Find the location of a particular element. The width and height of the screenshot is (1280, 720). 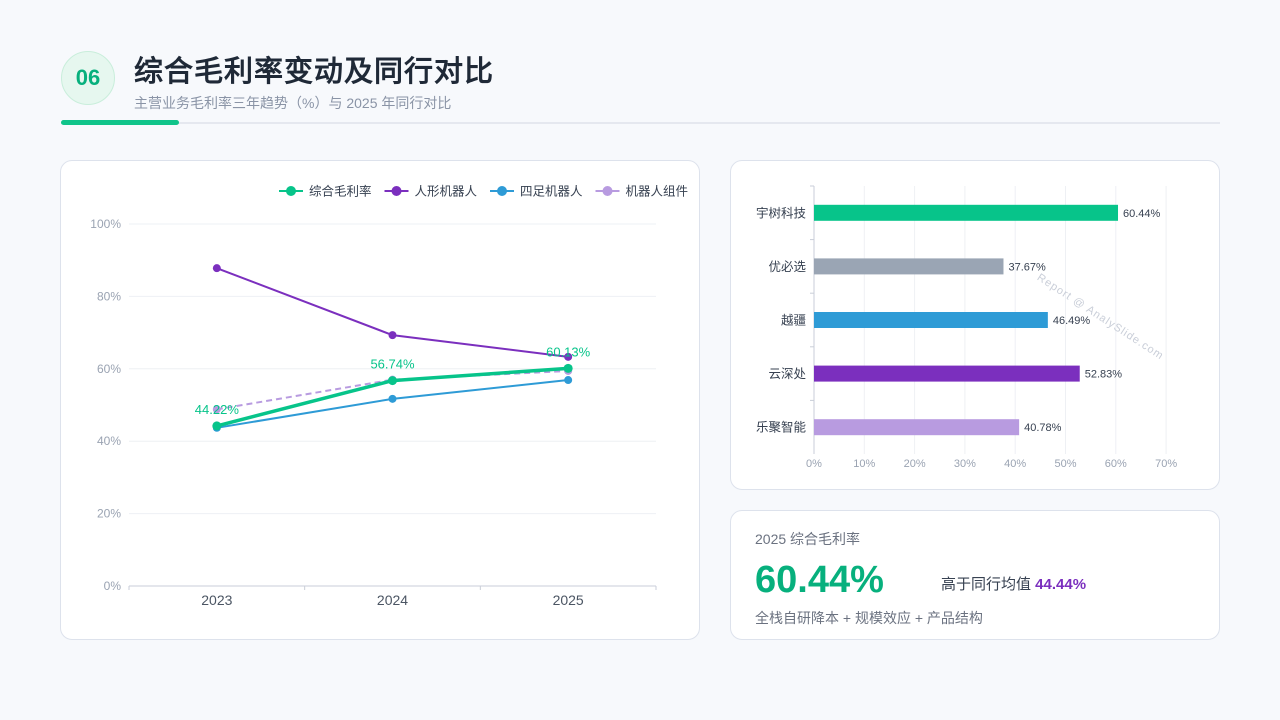

y-tick-label: 80% is located at coordinates (109, 296).